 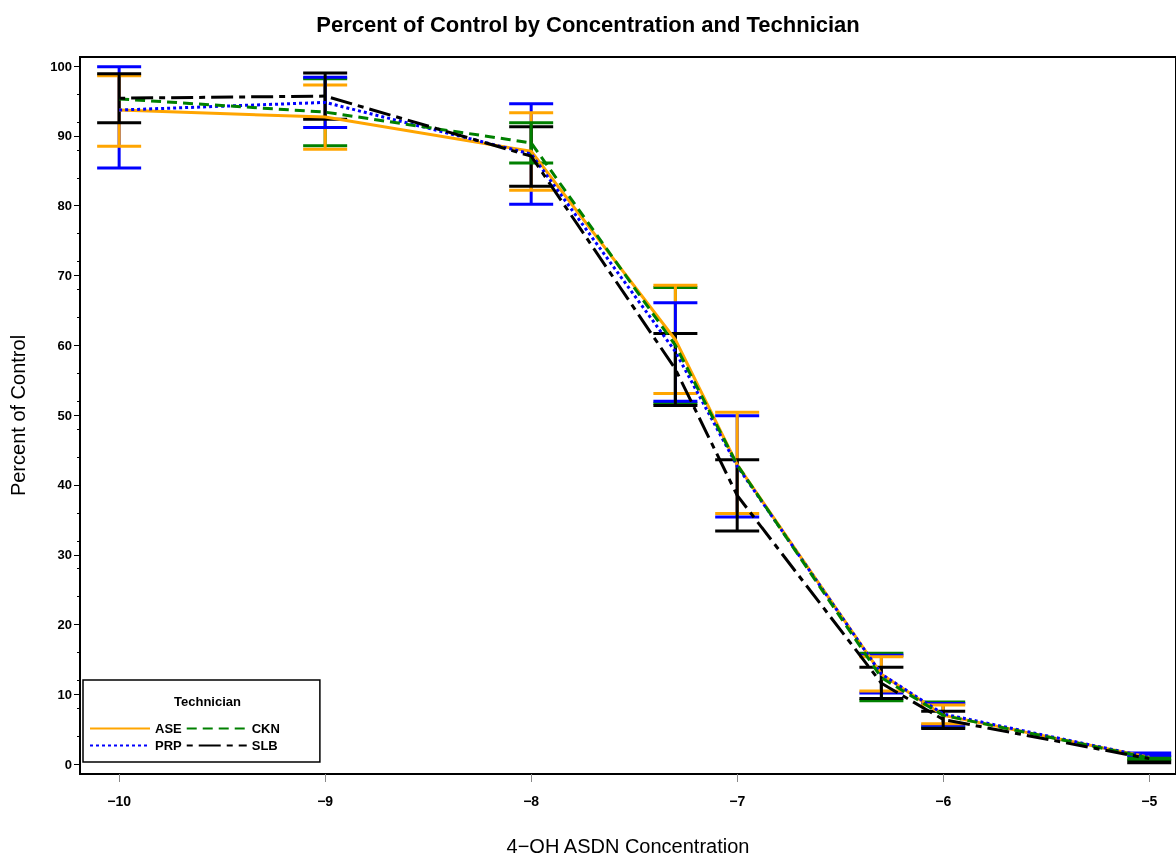 What do you see at coordinates (325, 801) in the screenshot?
I see `x-tick-label: −9` at bounding box center [325, 801].